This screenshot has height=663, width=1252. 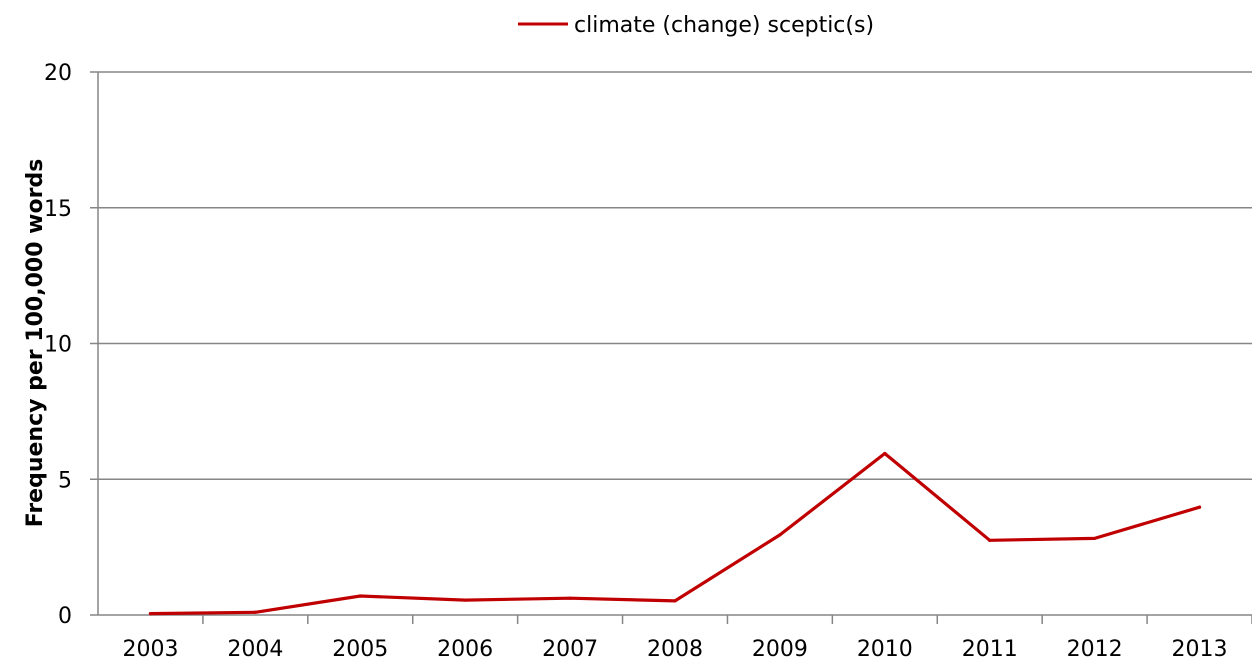 I want to click on x-tick-label: 2009, so click(x=780, y=649).